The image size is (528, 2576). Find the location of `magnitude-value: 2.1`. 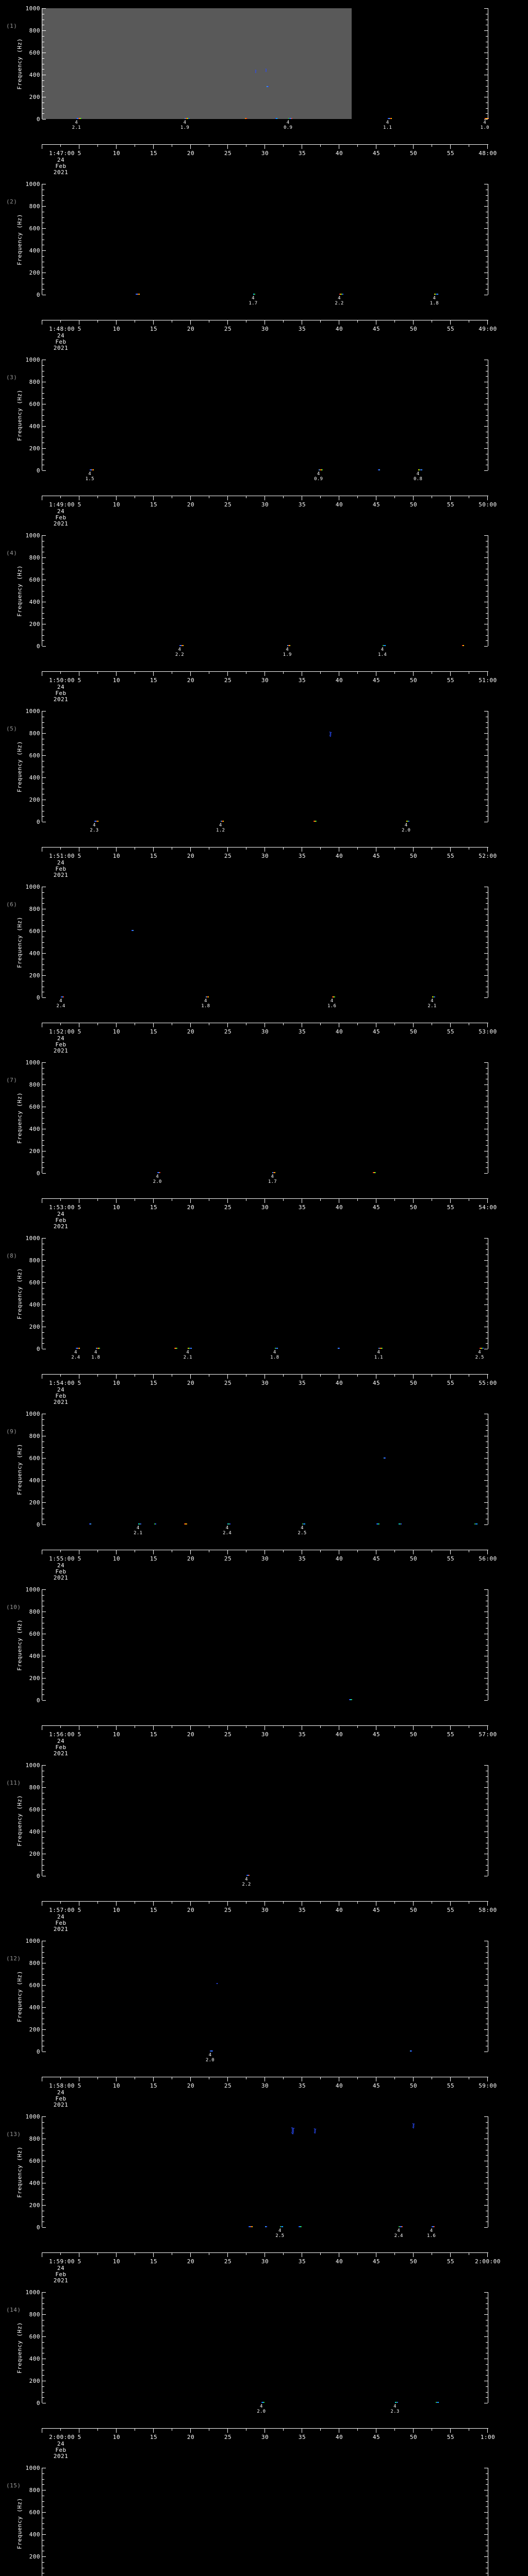

magnitude-value: 2.1 is located at coordinates (187, 1357).